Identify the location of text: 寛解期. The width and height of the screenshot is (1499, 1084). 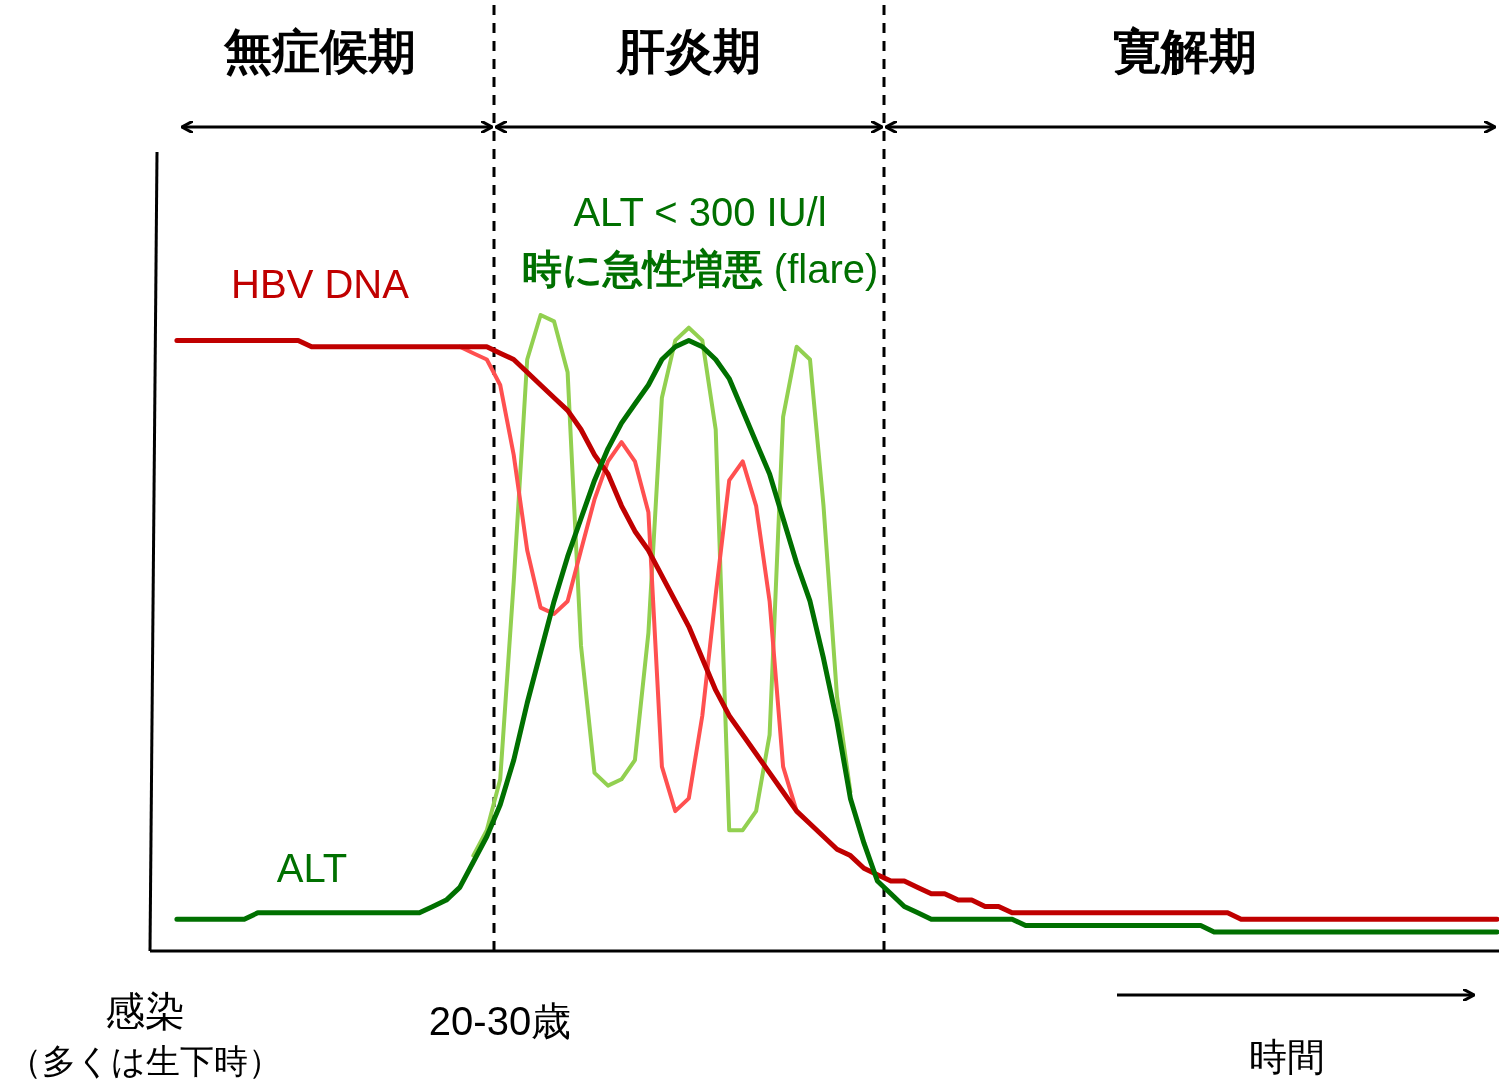
(1185, 51).